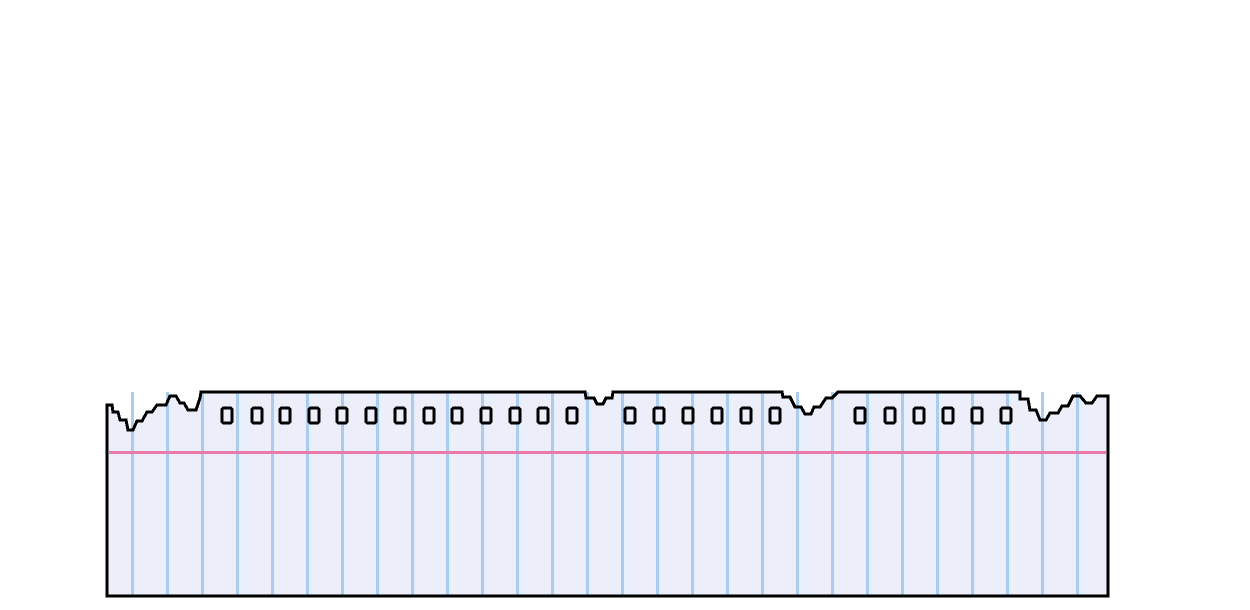 This screenshot has height=610, width=1250. I want to click on margin-line, so click(607, 452).